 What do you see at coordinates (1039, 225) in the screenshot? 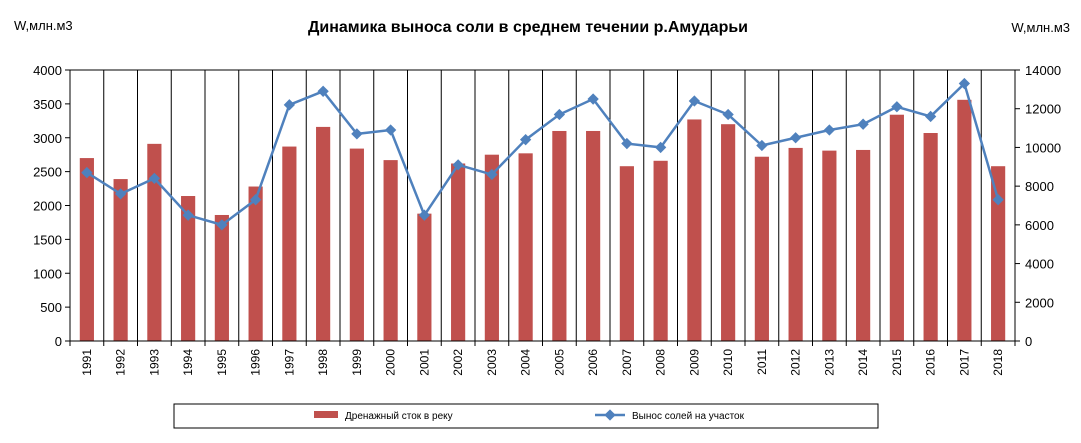
I see `right-tick-label: 6000` at bounding box center [1039, 225].